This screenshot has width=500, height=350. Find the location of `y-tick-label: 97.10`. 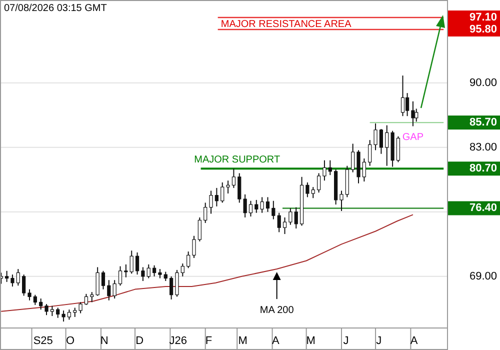

y-tick-label: 97.10 is located at coordinates (483, 18).